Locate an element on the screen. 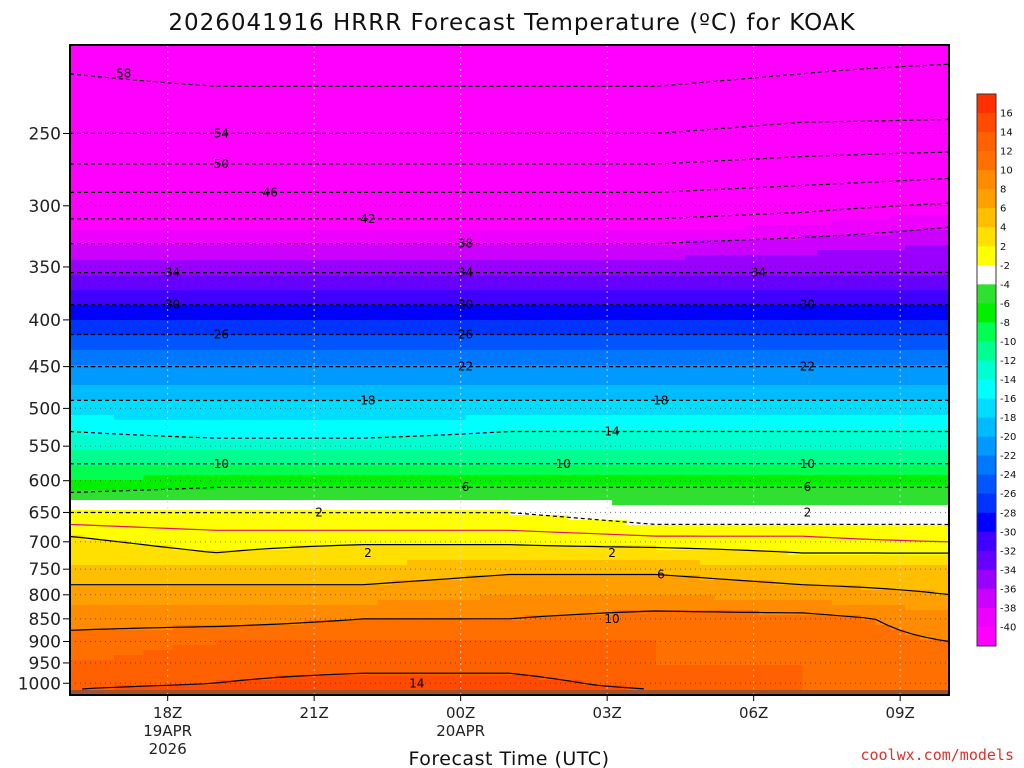  colorbar-label: 14 is located at coordinates (1006, 133).